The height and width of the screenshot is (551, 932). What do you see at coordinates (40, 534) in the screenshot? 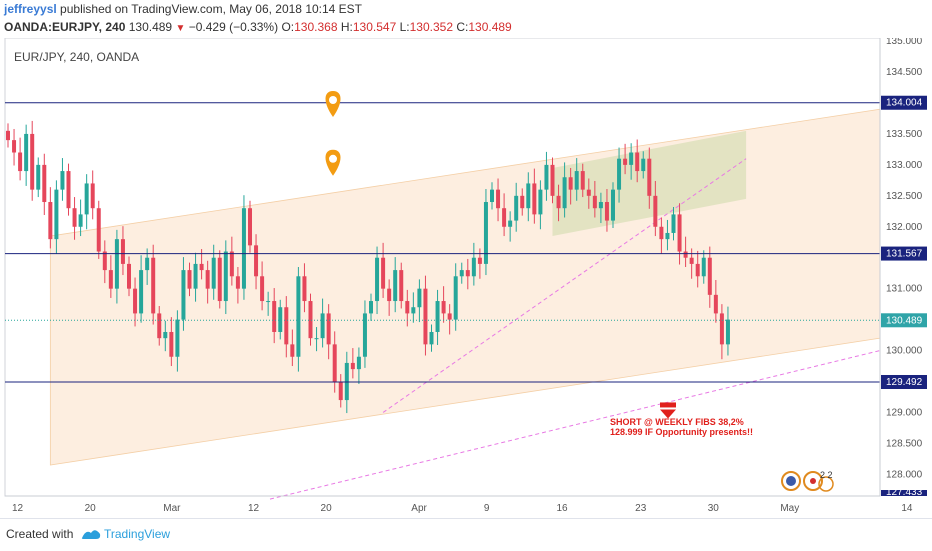
I see `created-with-label: Created with` at bounding box center [40, 534].